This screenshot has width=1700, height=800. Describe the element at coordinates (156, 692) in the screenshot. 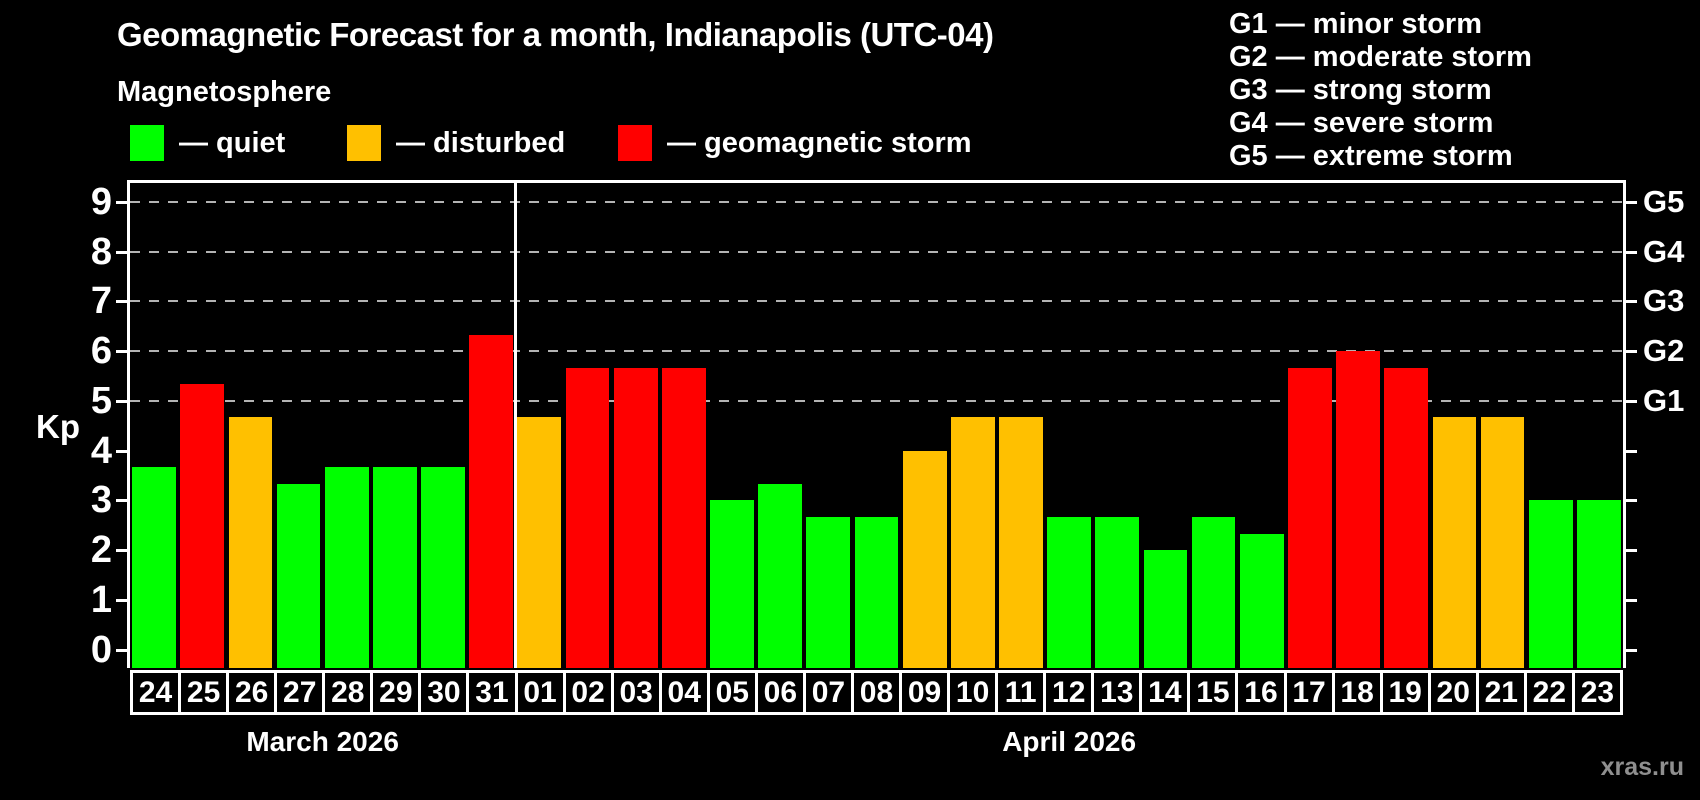

I see `date-cell-24: 24` at that location.